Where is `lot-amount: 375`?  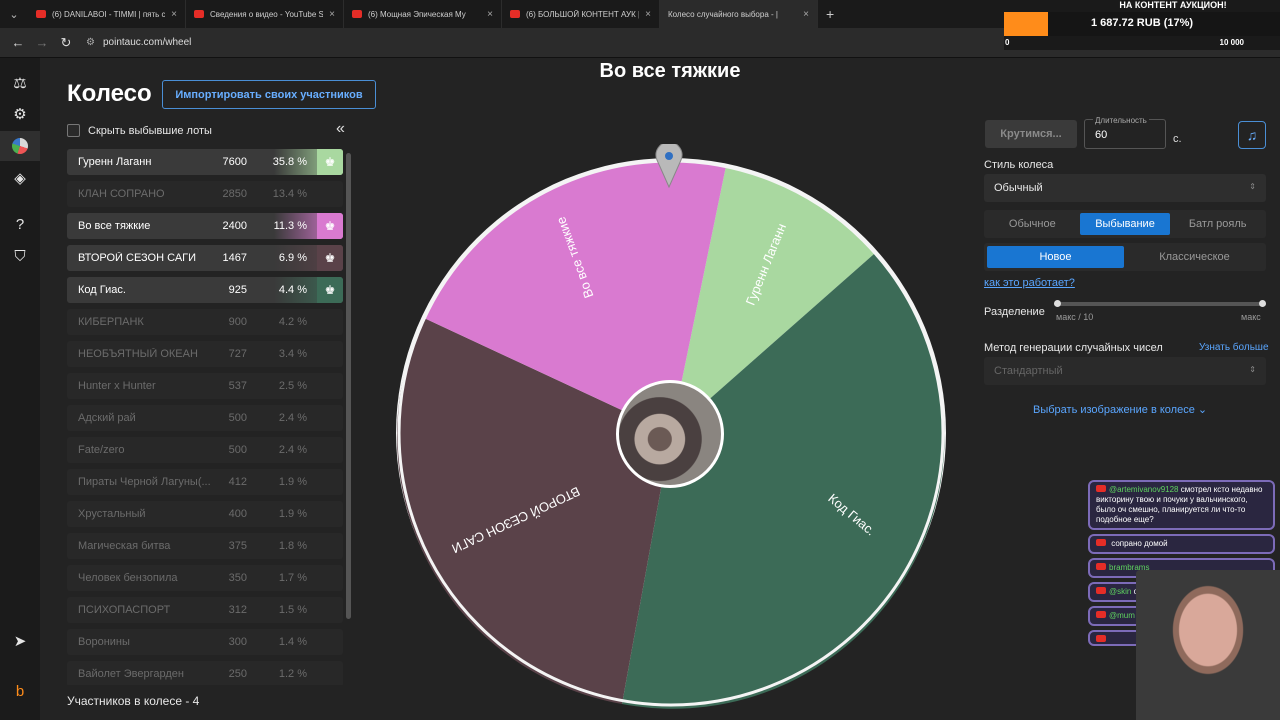 lot-amount: 375 is located at coordinates (237, 546).